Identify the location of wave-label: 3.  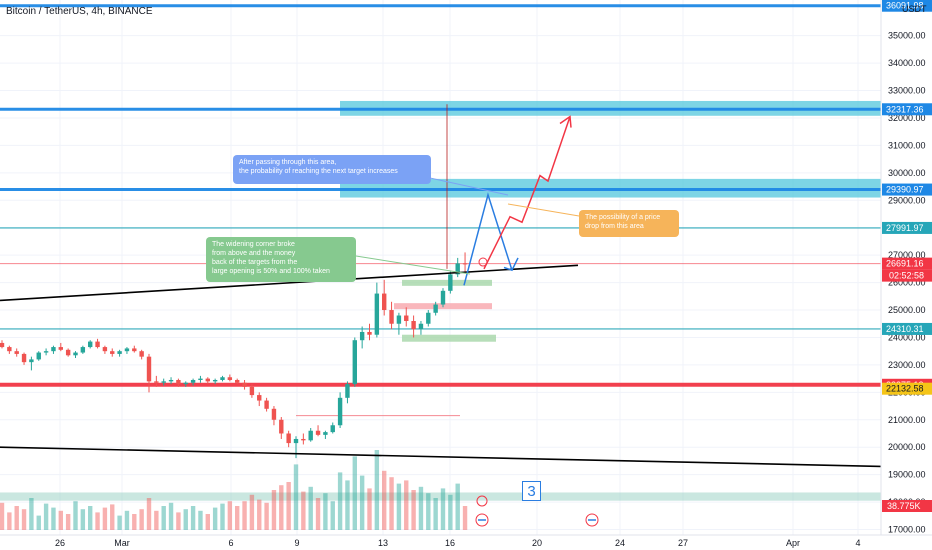
(531, 491).